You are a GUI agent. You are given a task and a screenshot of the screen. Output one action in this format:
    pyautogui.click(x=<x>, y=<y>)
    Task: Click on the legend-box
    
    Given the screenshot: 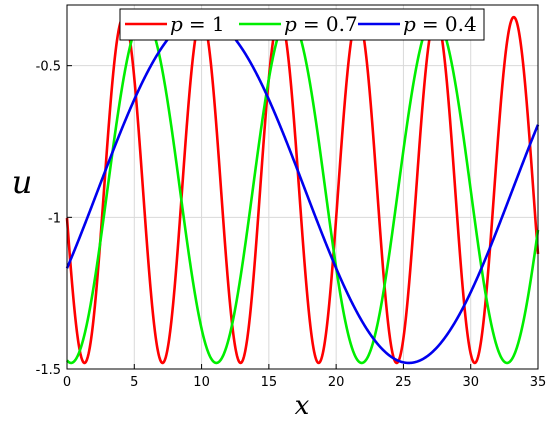 What is the action you would take?
    pyautogui.click(x=302, y=24)
    